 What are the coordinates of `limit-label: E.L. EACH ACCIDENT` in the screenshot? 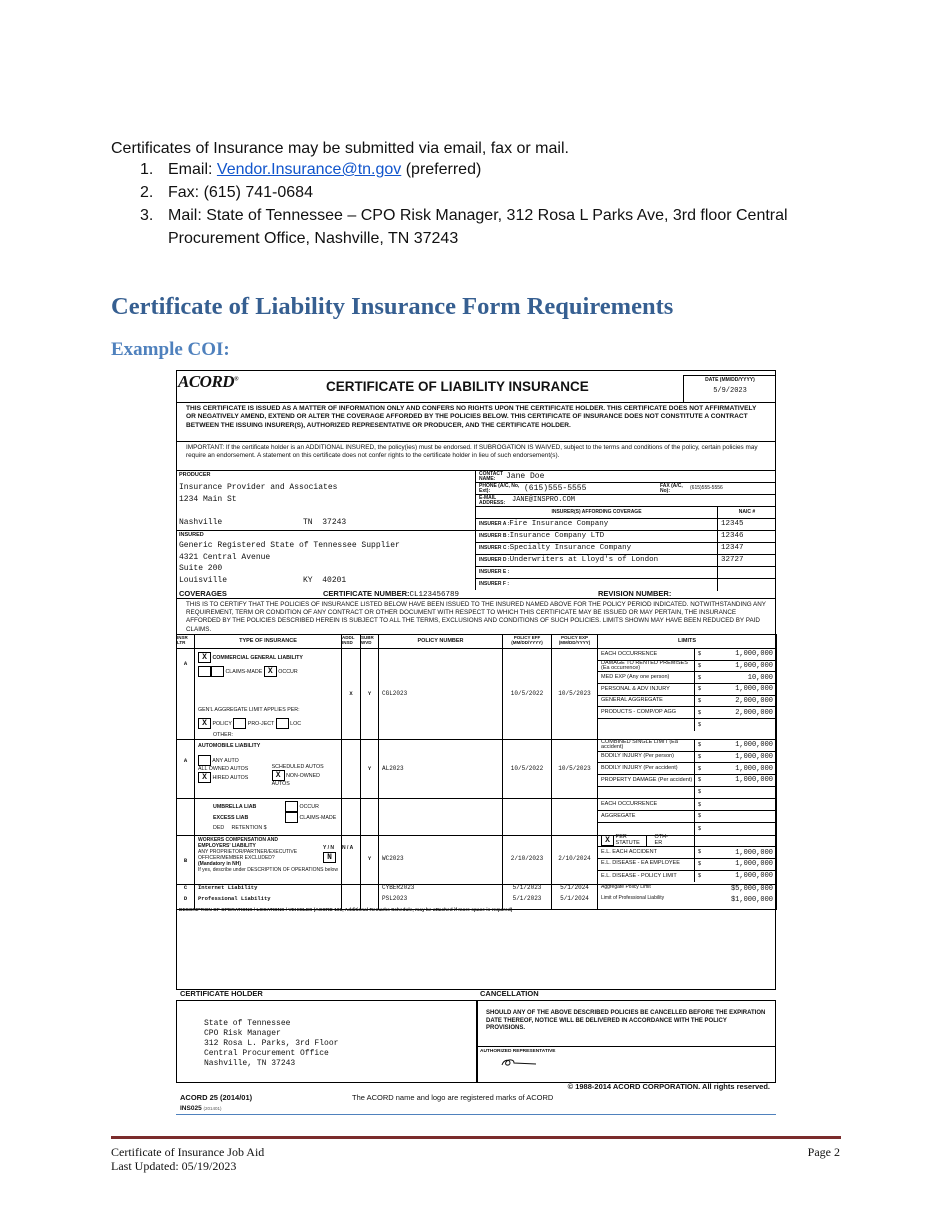 It's located at (646, 852).